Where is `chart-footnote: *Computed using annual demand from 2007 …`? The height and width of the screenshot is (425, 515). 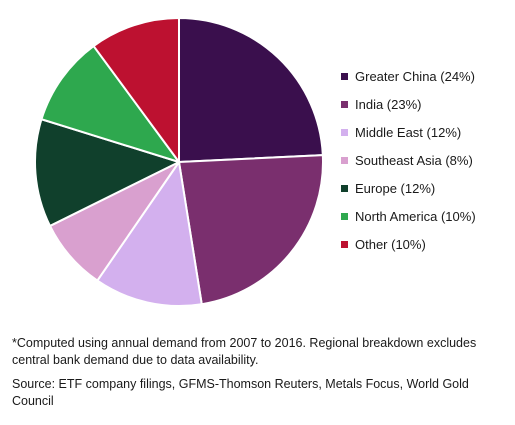
chart-footnote: *Computed using annual demand from 2007 … is located at coordinates (244, 351).